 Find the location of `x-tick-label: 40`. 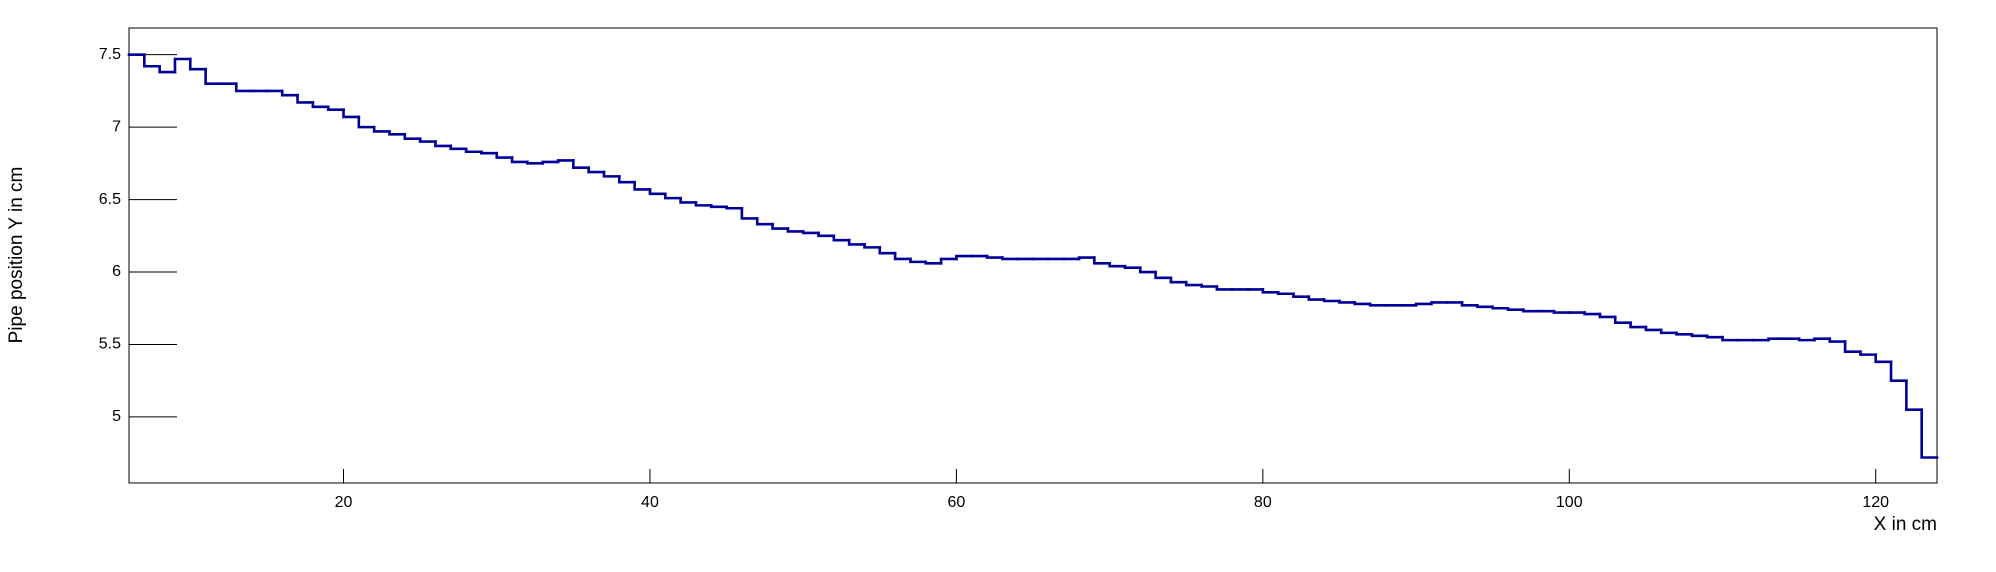

x-tick-label: 40 is located at coordinates (650, 502).